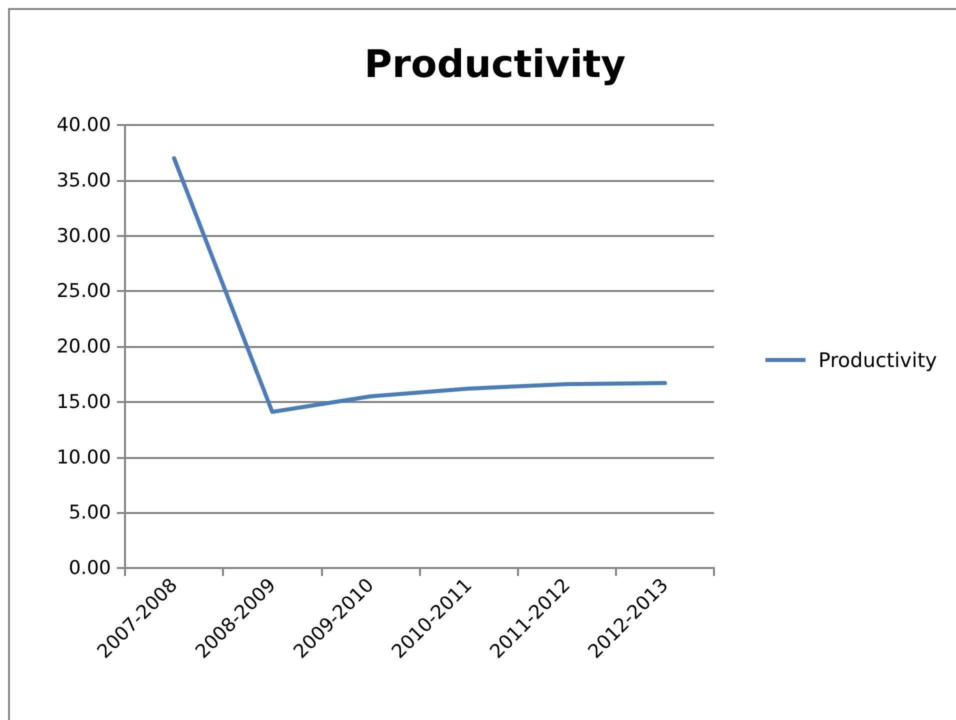  Describe the element at coordinates (89, 513) in the screenshot. I see `y-tick-label: 5.00` at that location.